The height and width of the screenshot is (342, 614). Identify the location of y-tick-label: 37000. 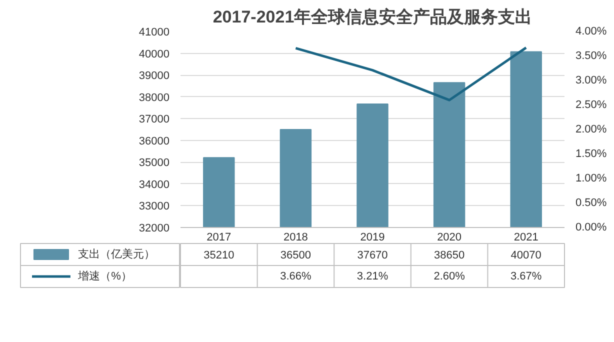
(154, 120).